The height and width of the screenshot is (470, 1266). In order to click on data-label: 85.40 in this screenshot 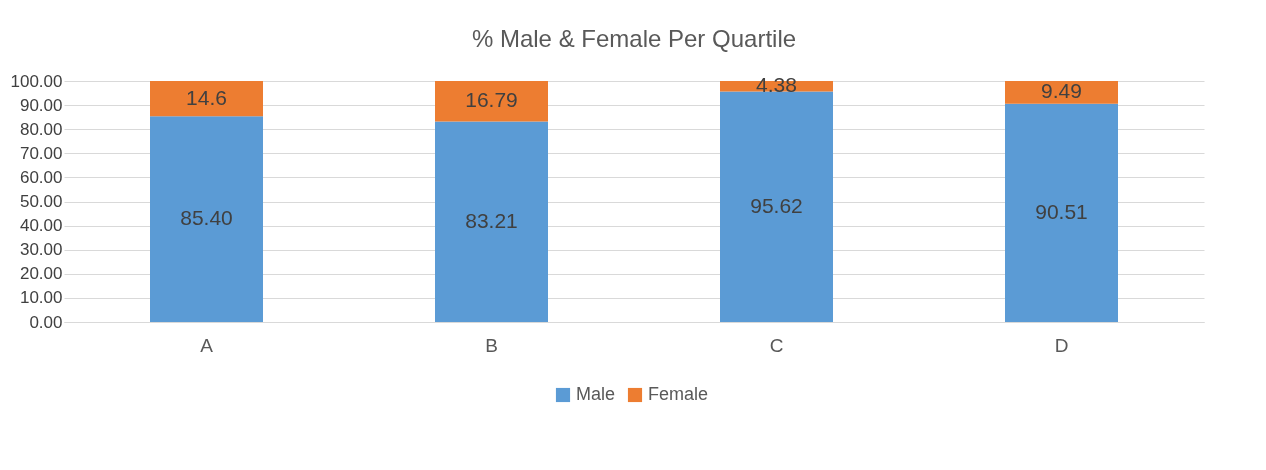, I will do `click(206, 218)`.